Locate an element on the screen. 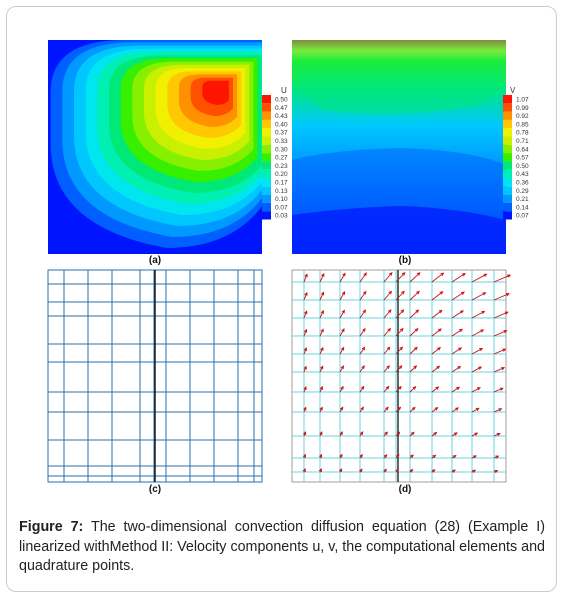 The height and width of the screenshot is (602, 565). legend-value: 0.27 is located at coordinates (281, 158).